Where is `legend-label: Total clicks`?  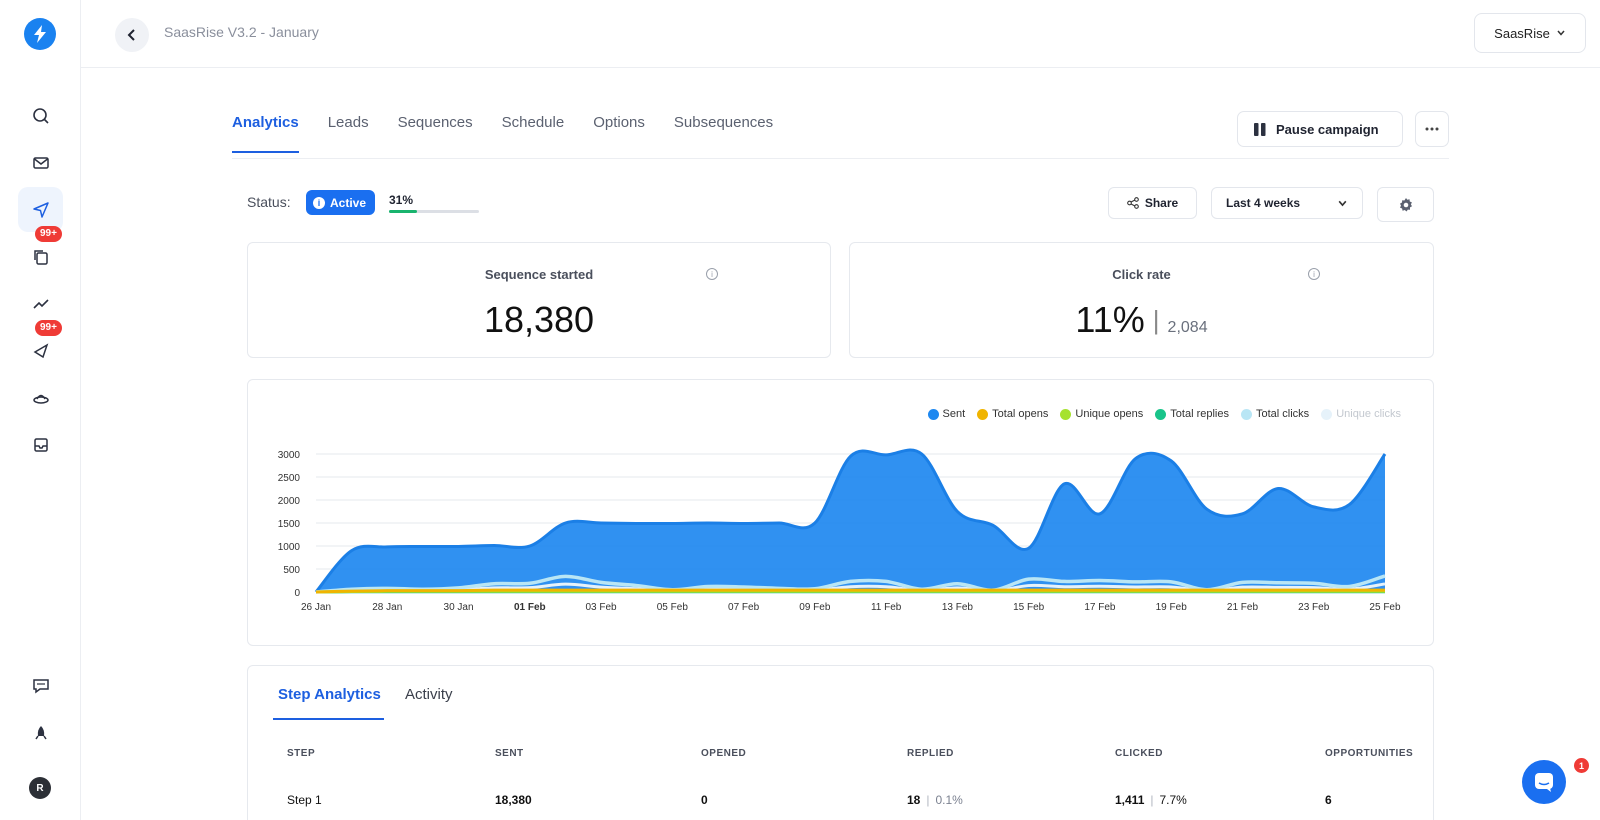 legend-label: Total clicks is located at coordinates (1283, 414).